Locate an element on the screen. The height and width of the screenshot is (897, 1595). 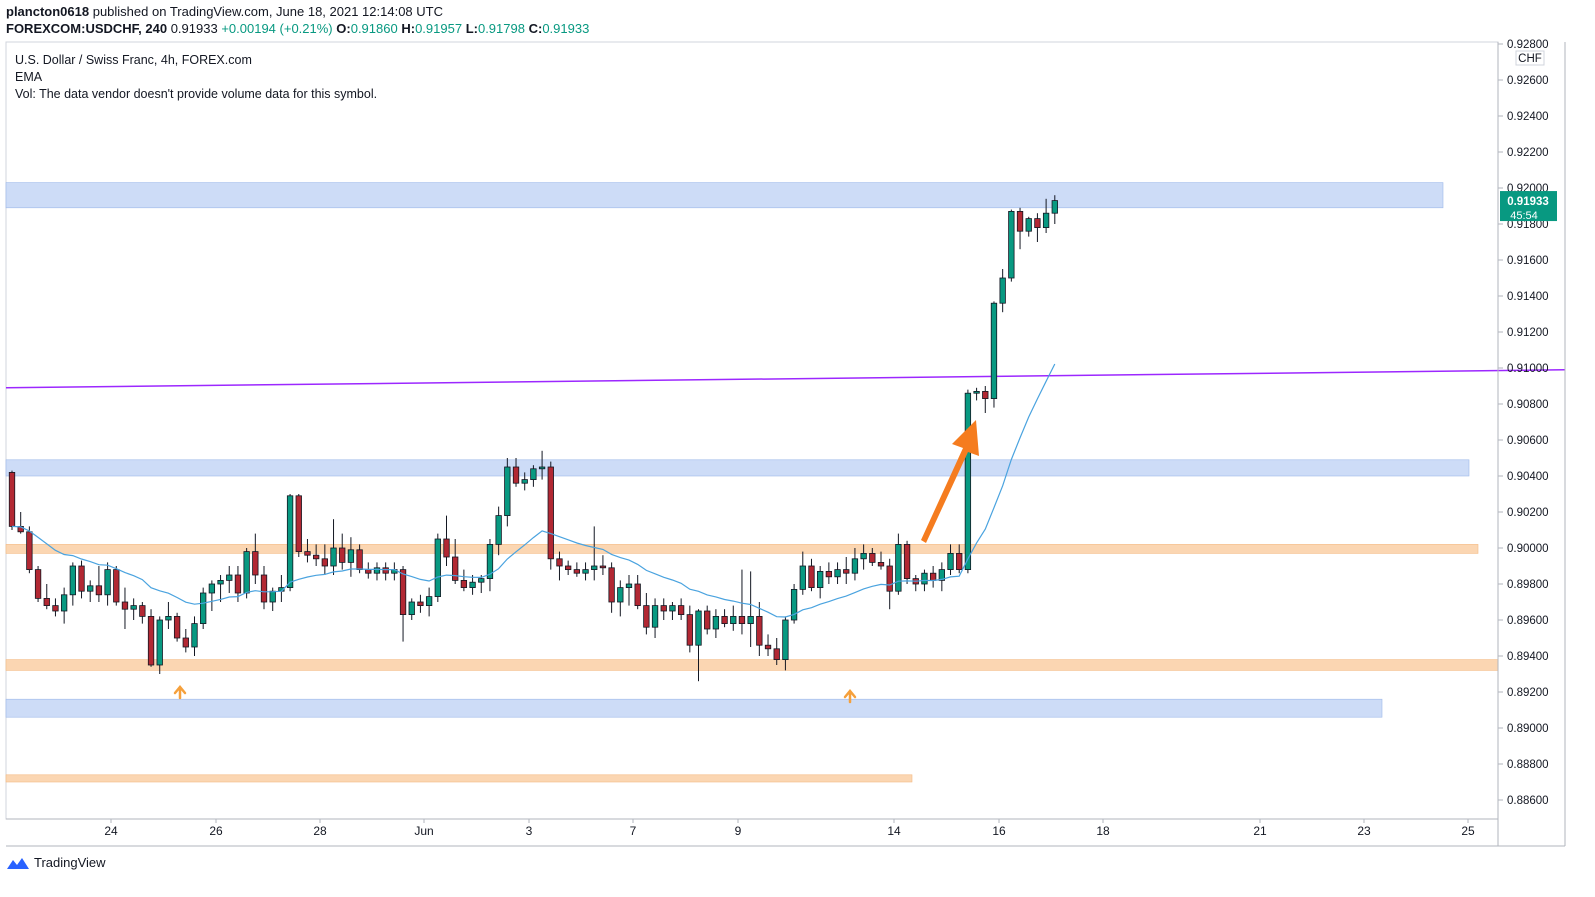
time-axis: 24 26 28 Jun 3 7 9 14 16 18 21 23 25 is located at coordinates (789, 828).